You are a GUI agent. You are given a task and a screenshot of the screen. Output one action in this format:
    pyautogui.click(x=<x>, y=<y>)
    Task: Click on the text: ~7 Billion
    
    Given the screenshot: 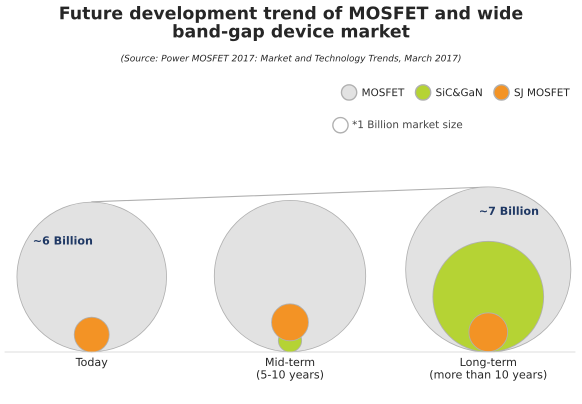 What is the action you would take?
    pyautogui.click(x=509, y=210)
    